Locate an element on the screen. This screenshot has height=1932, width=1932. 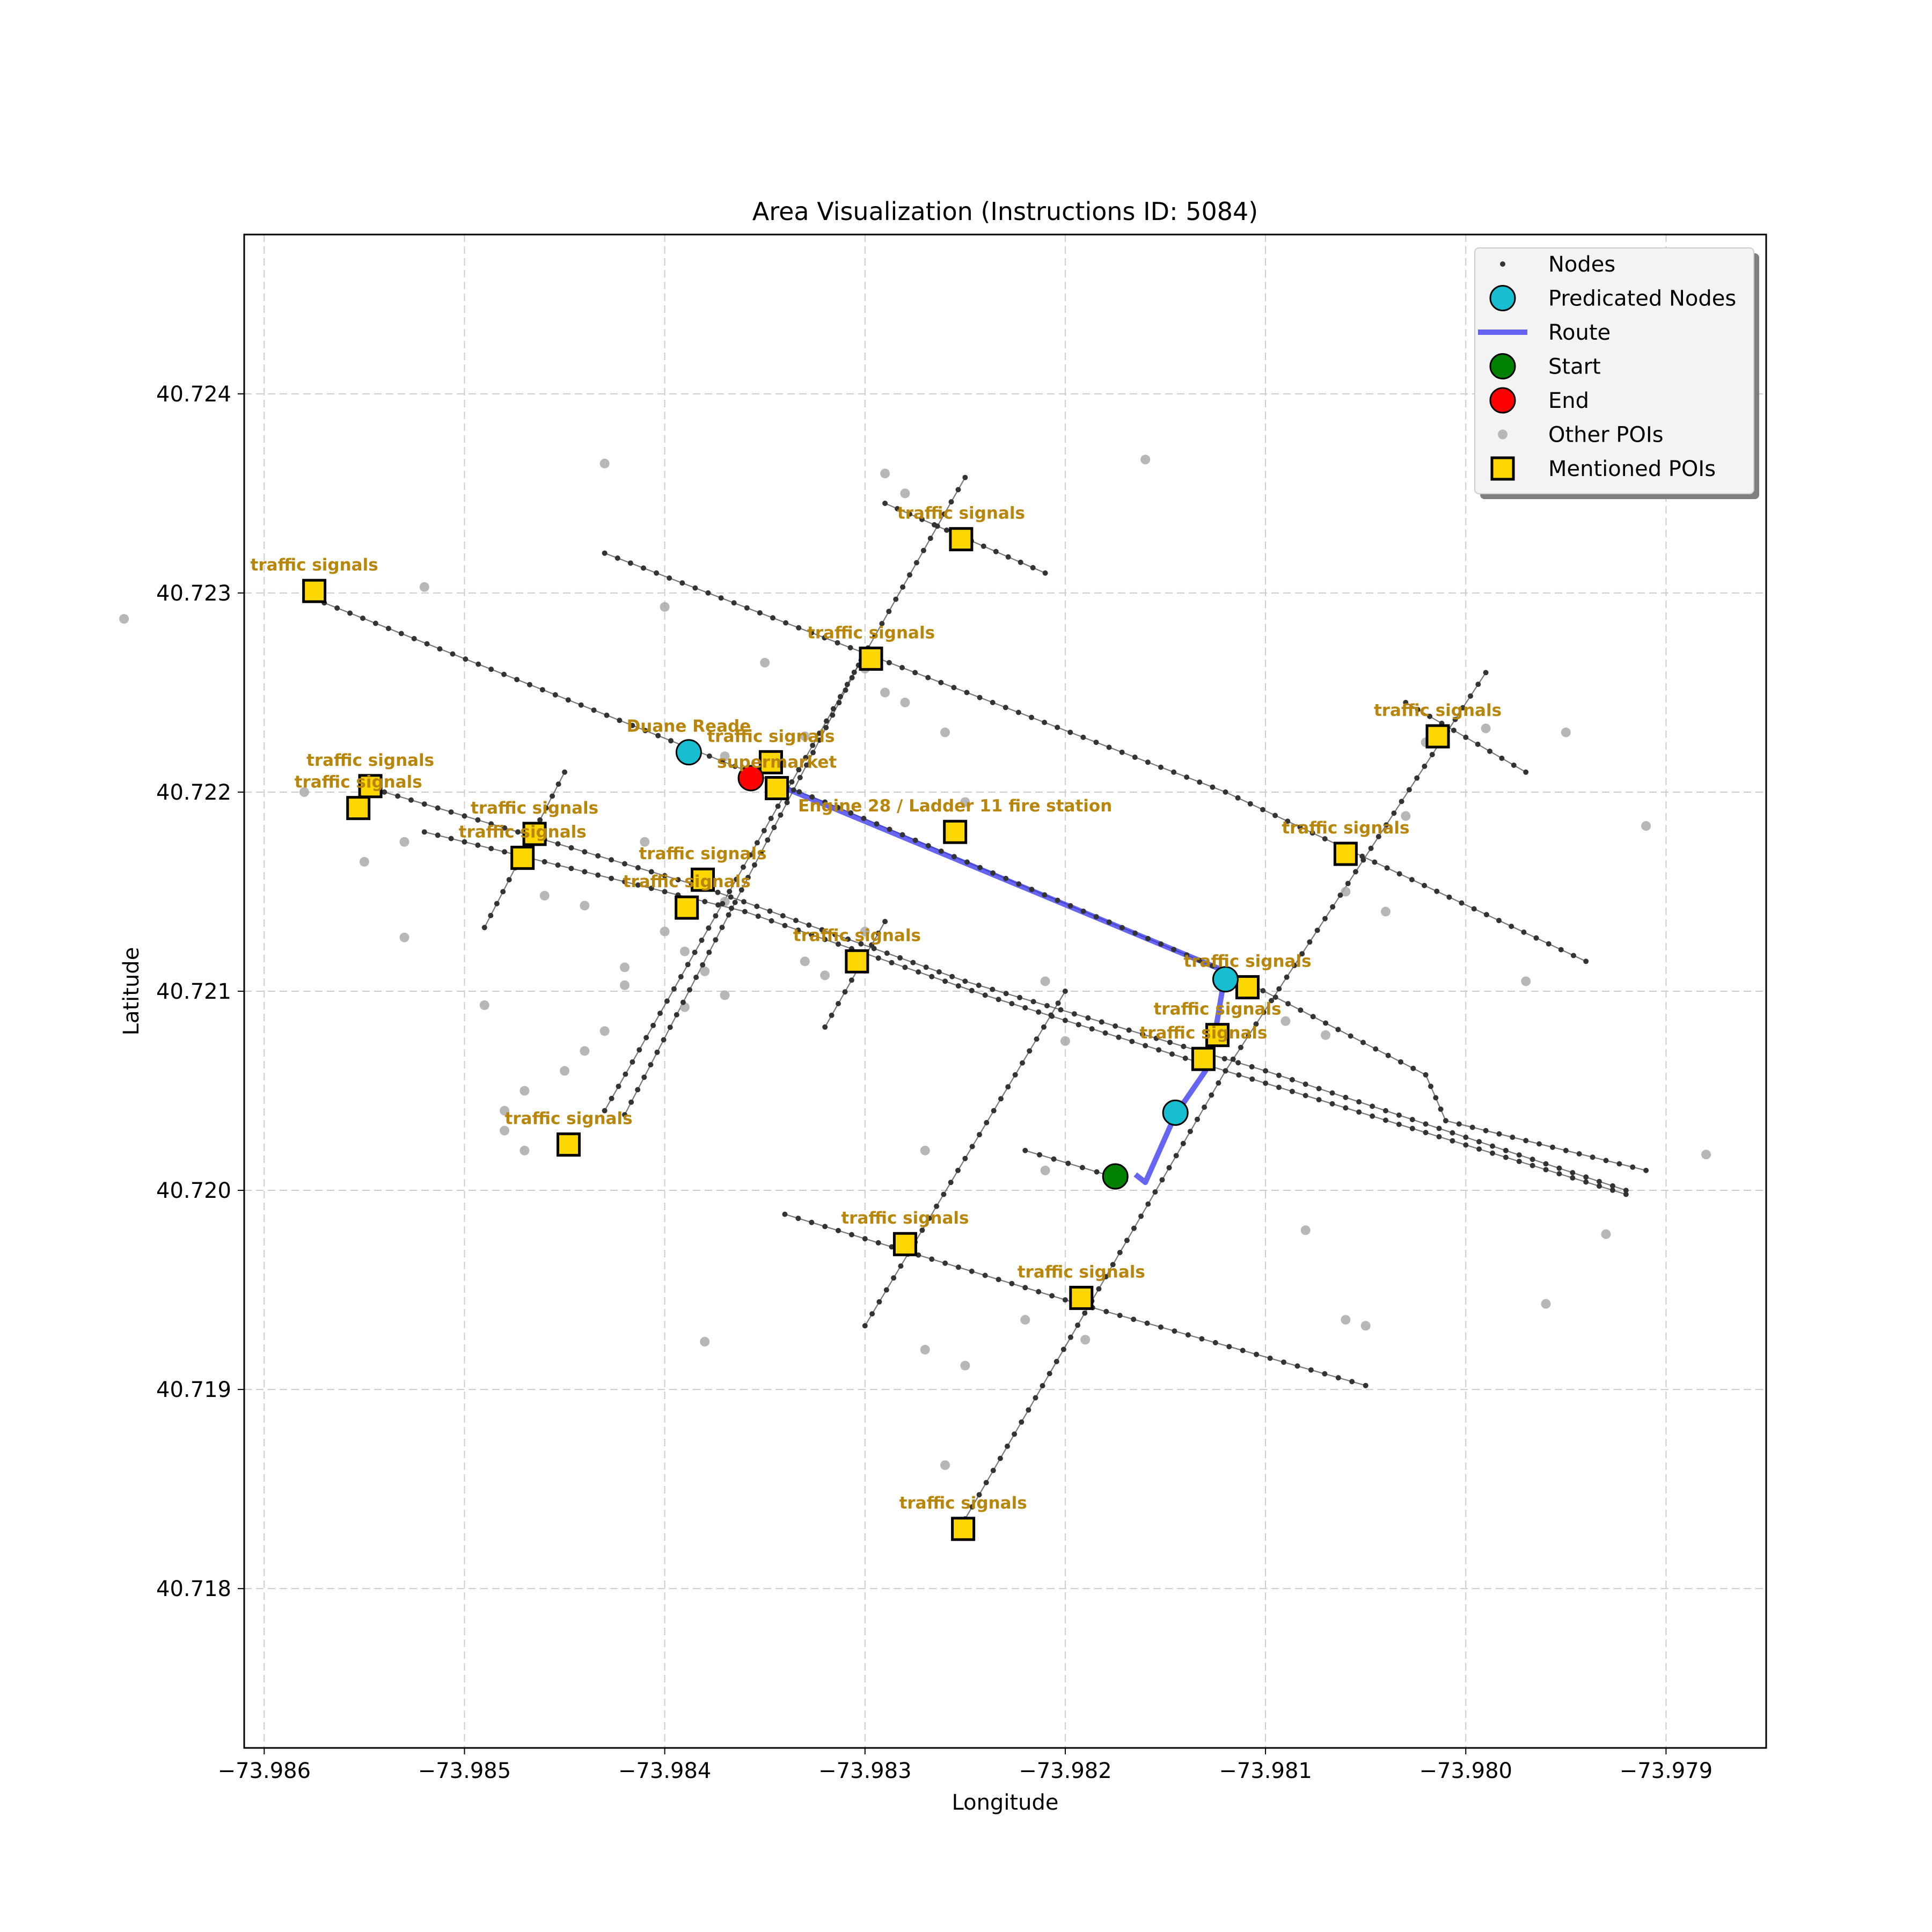
mentioned-poi-label: supermarket is located at coordinates (777, 762).